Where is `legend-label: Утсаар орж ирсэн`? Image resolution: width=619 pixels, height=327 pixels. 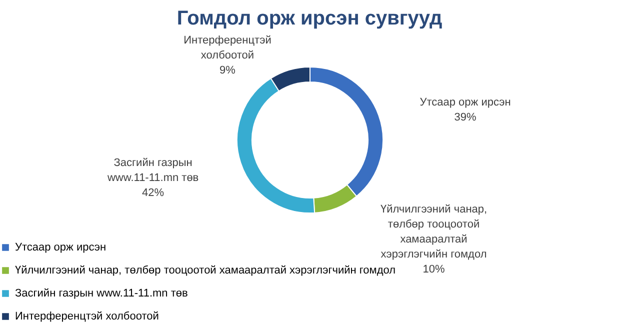 legend-label: Утсаар орж ирсэн is located at coordinates (60, 248).